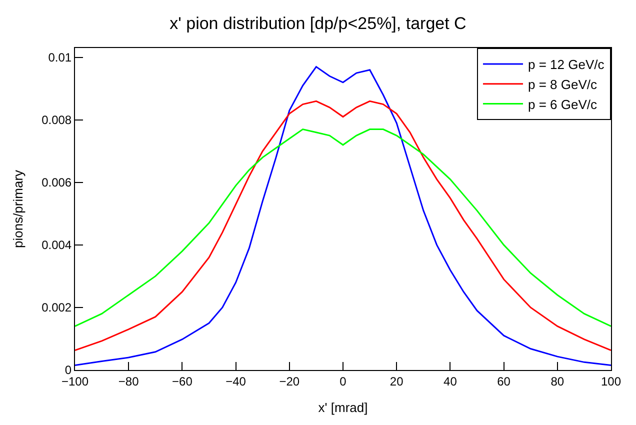 The width and height of the screenshot is (636, 425). I want to click on legend-label: p = 6 GeV/c, so click(563, 104).